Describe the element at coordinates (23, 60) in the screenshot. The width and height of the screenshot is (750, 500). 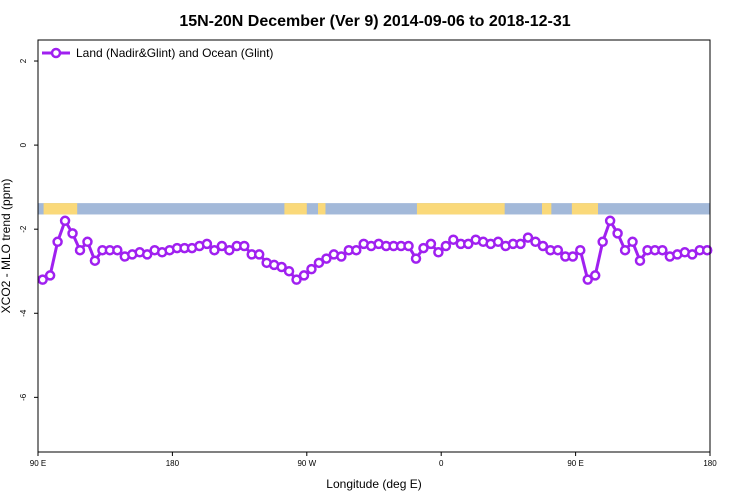
I see `y-tick-label: 2` at that location.